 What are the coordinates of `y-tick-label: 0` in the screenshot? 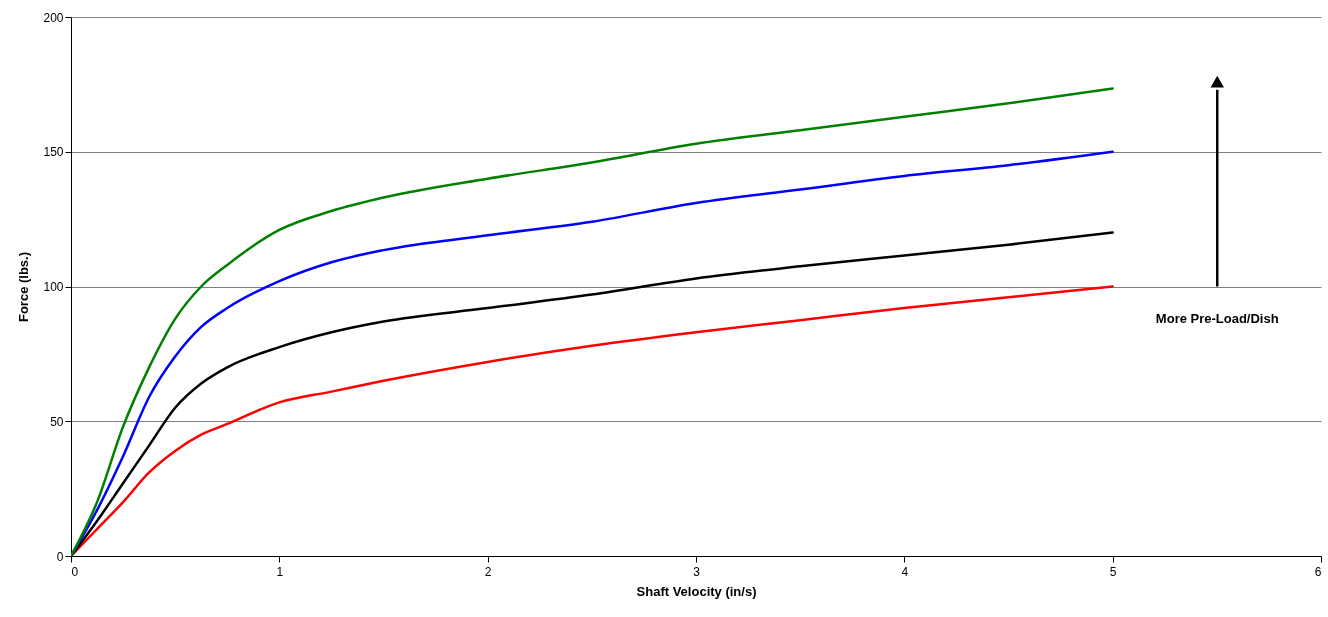 It's located at (60, 556).